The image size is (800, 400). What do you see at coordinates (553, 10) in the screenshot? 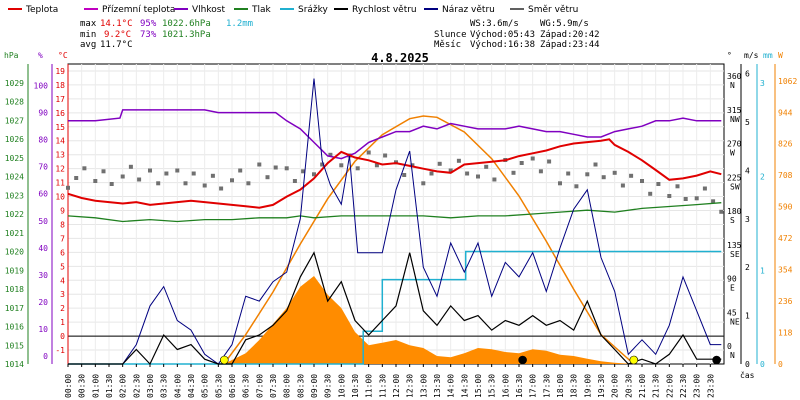
I see `legend-smer-vetru: Směr větru` at bounding box center [553, 10].